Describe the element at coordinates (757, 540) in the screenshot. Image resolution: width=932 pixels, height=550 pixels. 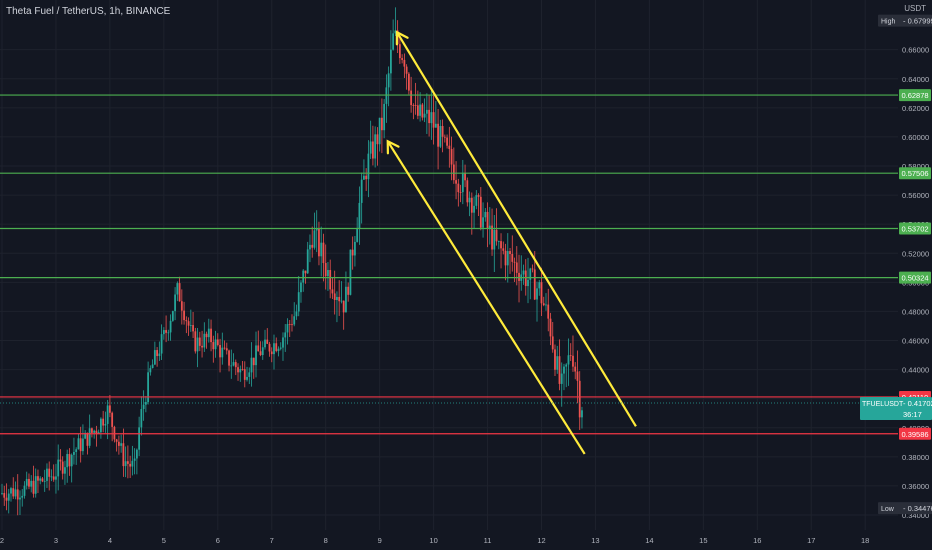
I see `x-tick-label: 16` at that location.